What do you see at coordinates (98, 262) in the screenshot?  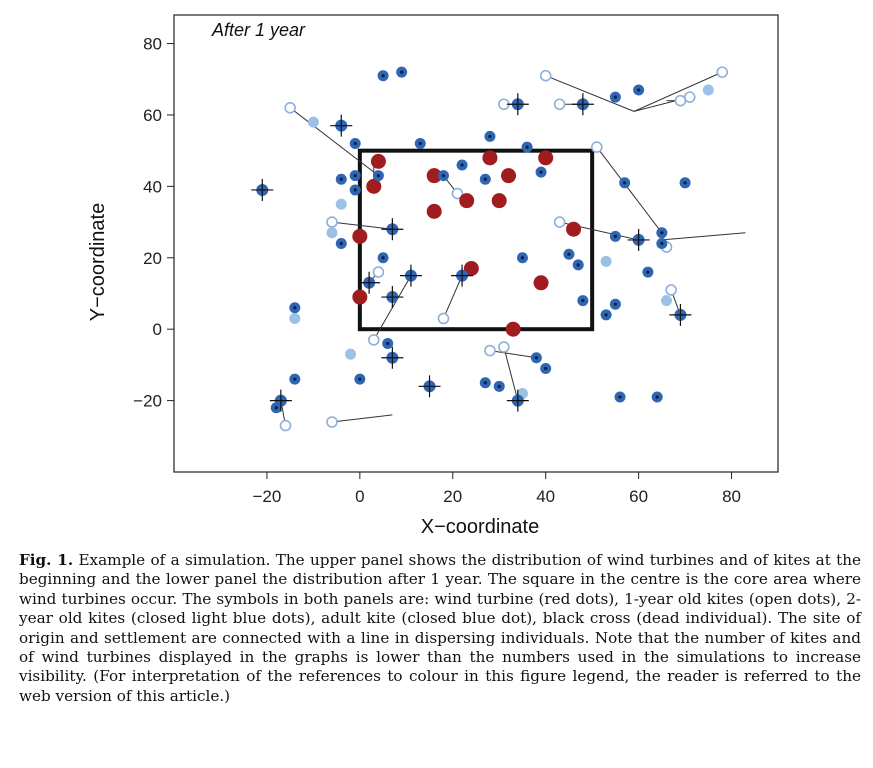 I see `y-axis-label: Y−coordinate` at bounding box center [98, 262].